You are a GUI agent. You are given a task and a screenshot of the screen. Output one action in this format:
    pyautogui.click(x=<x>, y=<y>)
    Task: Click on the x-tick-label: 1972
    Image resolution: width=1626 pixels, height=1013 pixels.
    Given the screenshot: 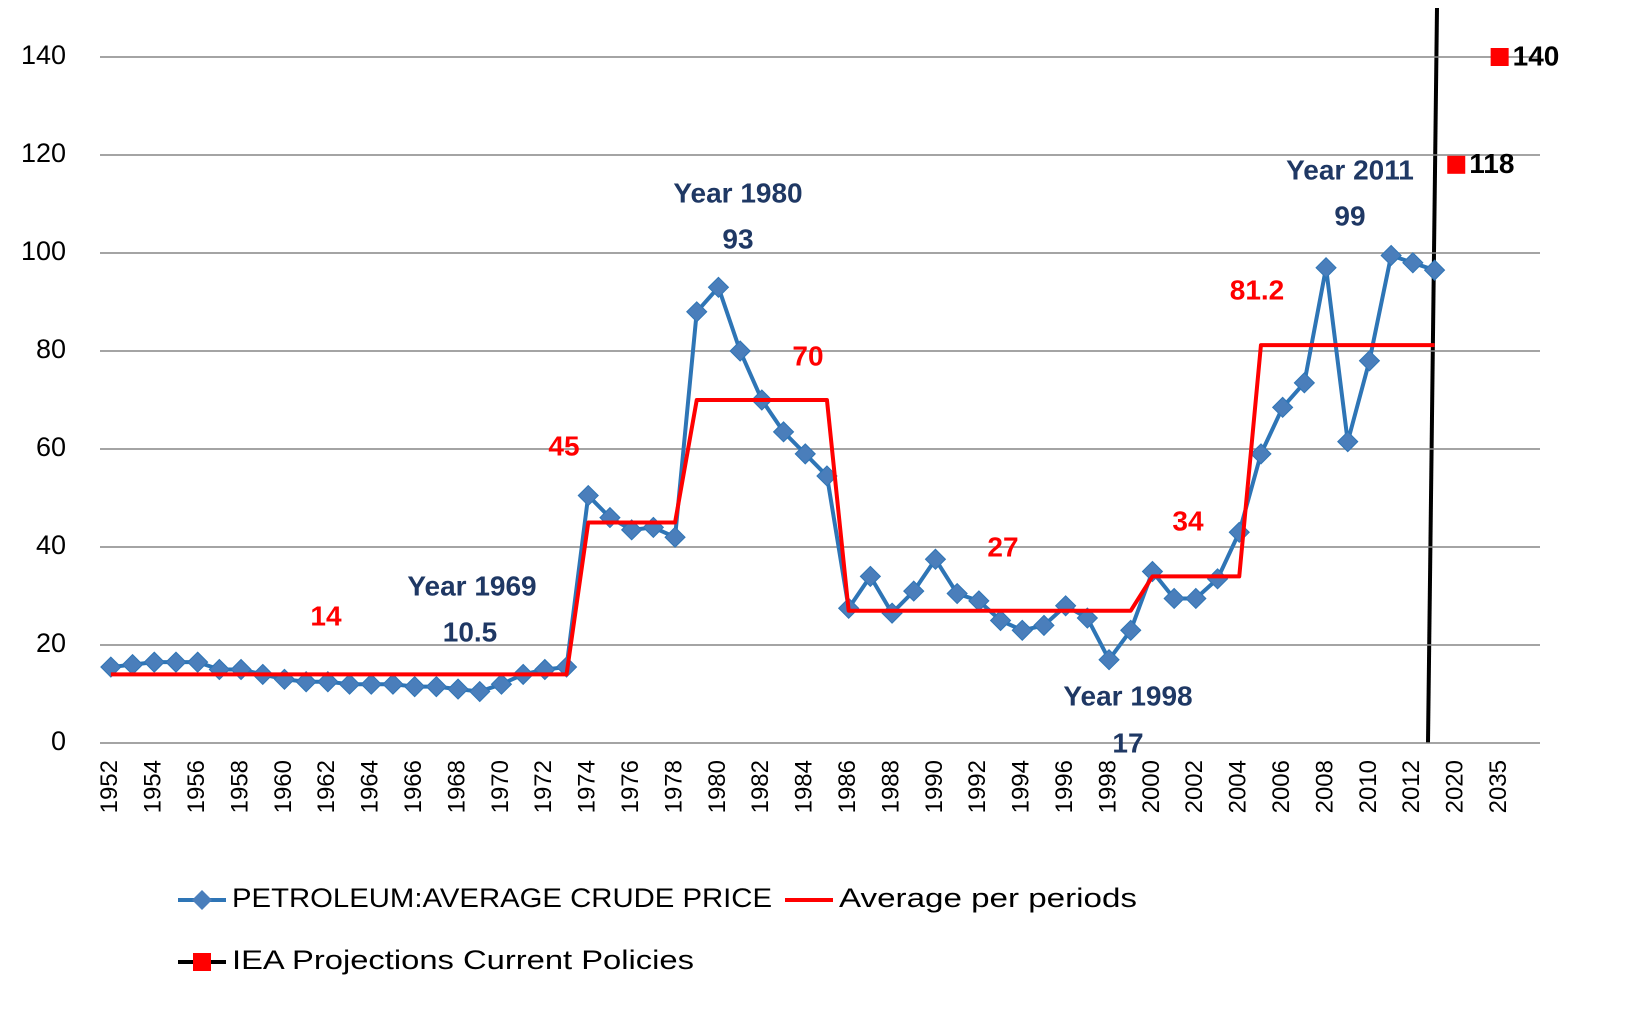 What is the action you would take?
    pyautogui.click(x=543, y=786)
    